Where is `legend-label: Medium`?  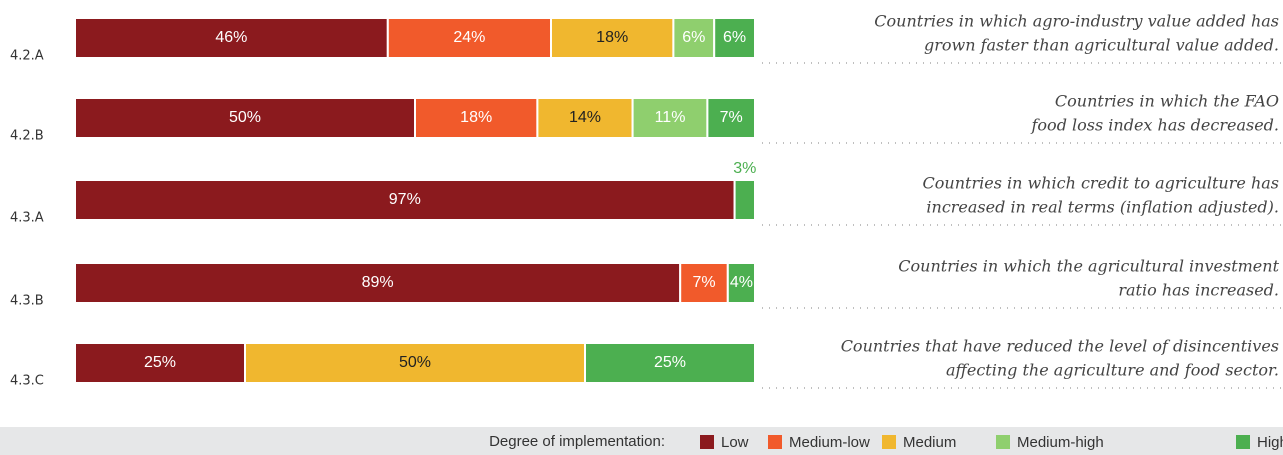 legend-label: Medium is located at coordinates (929, 442).